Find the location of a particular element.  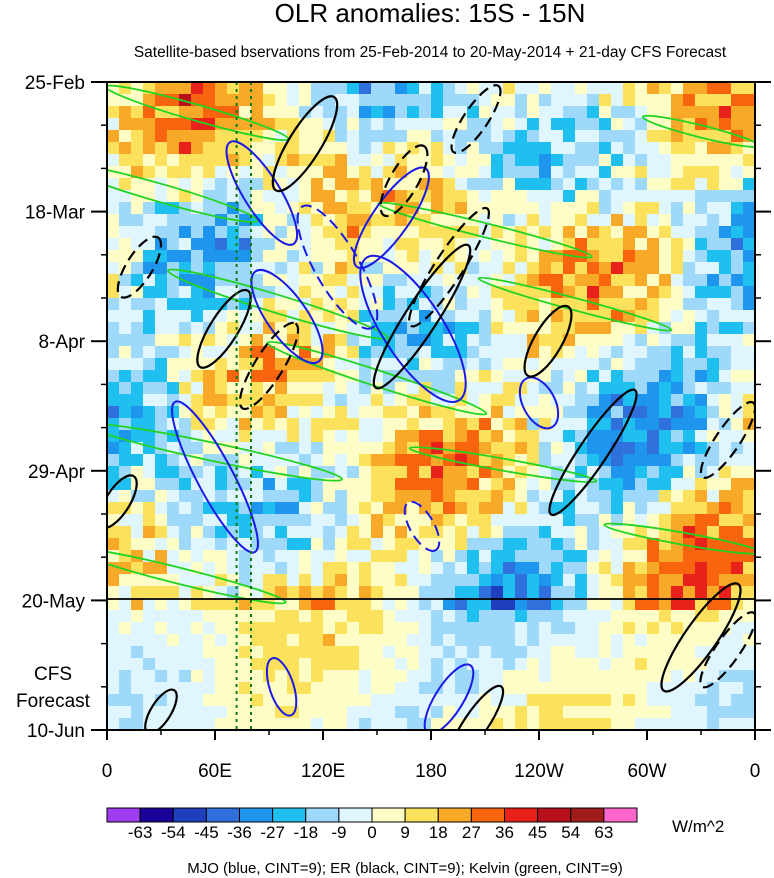

y-tick-label: 29-Apr is located at coordinates (57, 472).